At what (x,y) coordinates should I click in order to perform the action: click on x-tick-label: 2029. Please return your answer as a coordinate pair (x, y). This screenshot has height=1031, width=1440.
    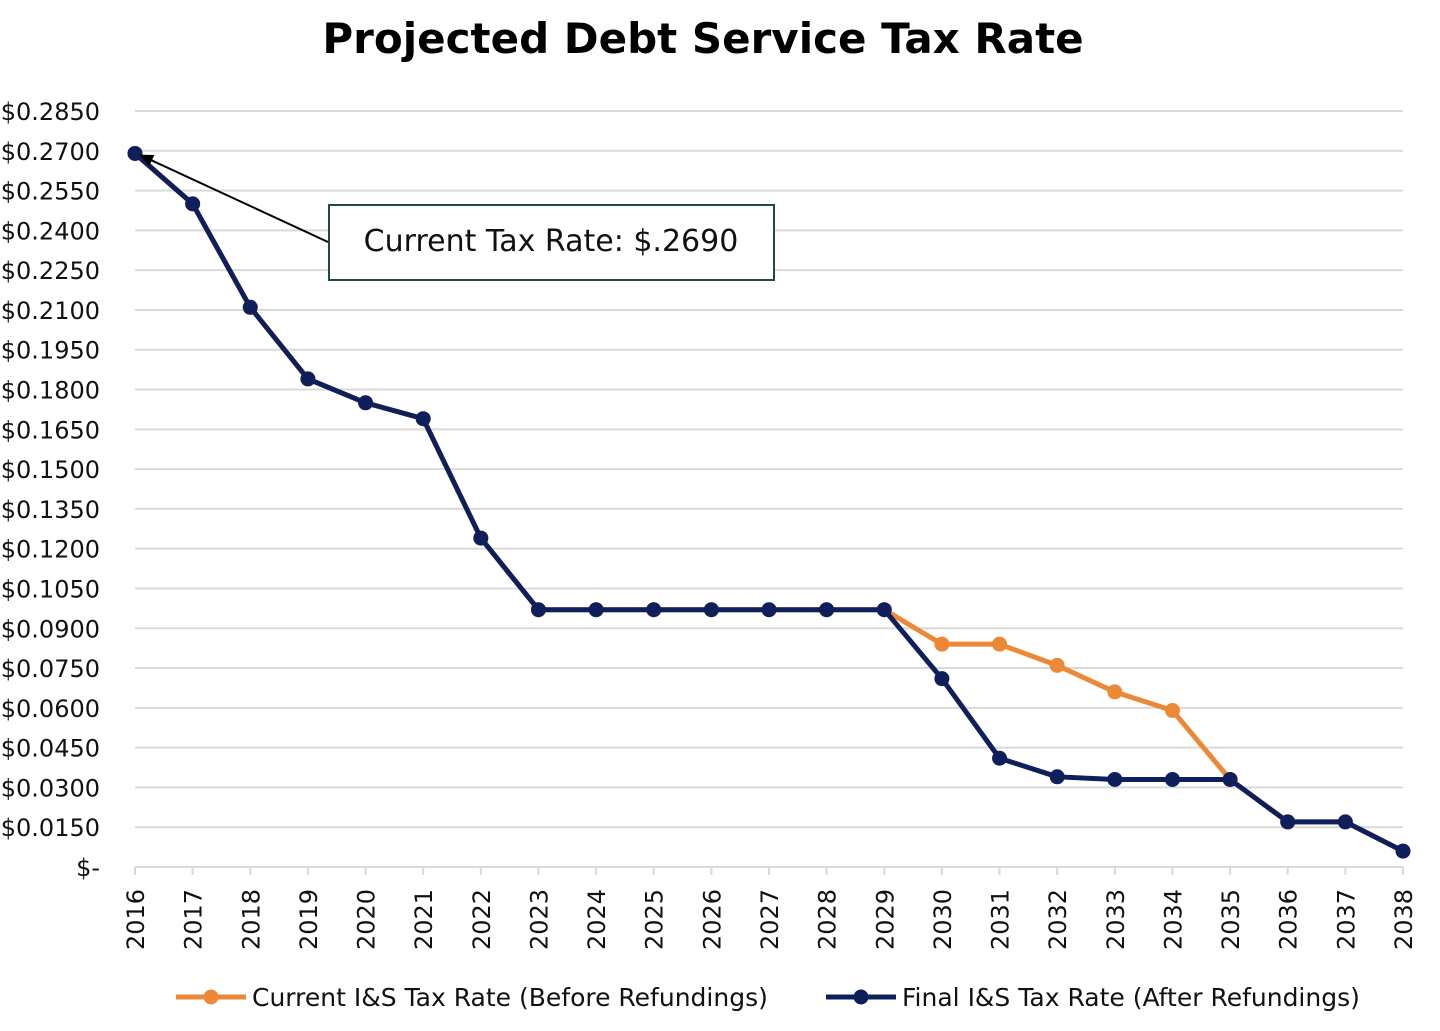
    Looking at the image, I should click on (885, 919).